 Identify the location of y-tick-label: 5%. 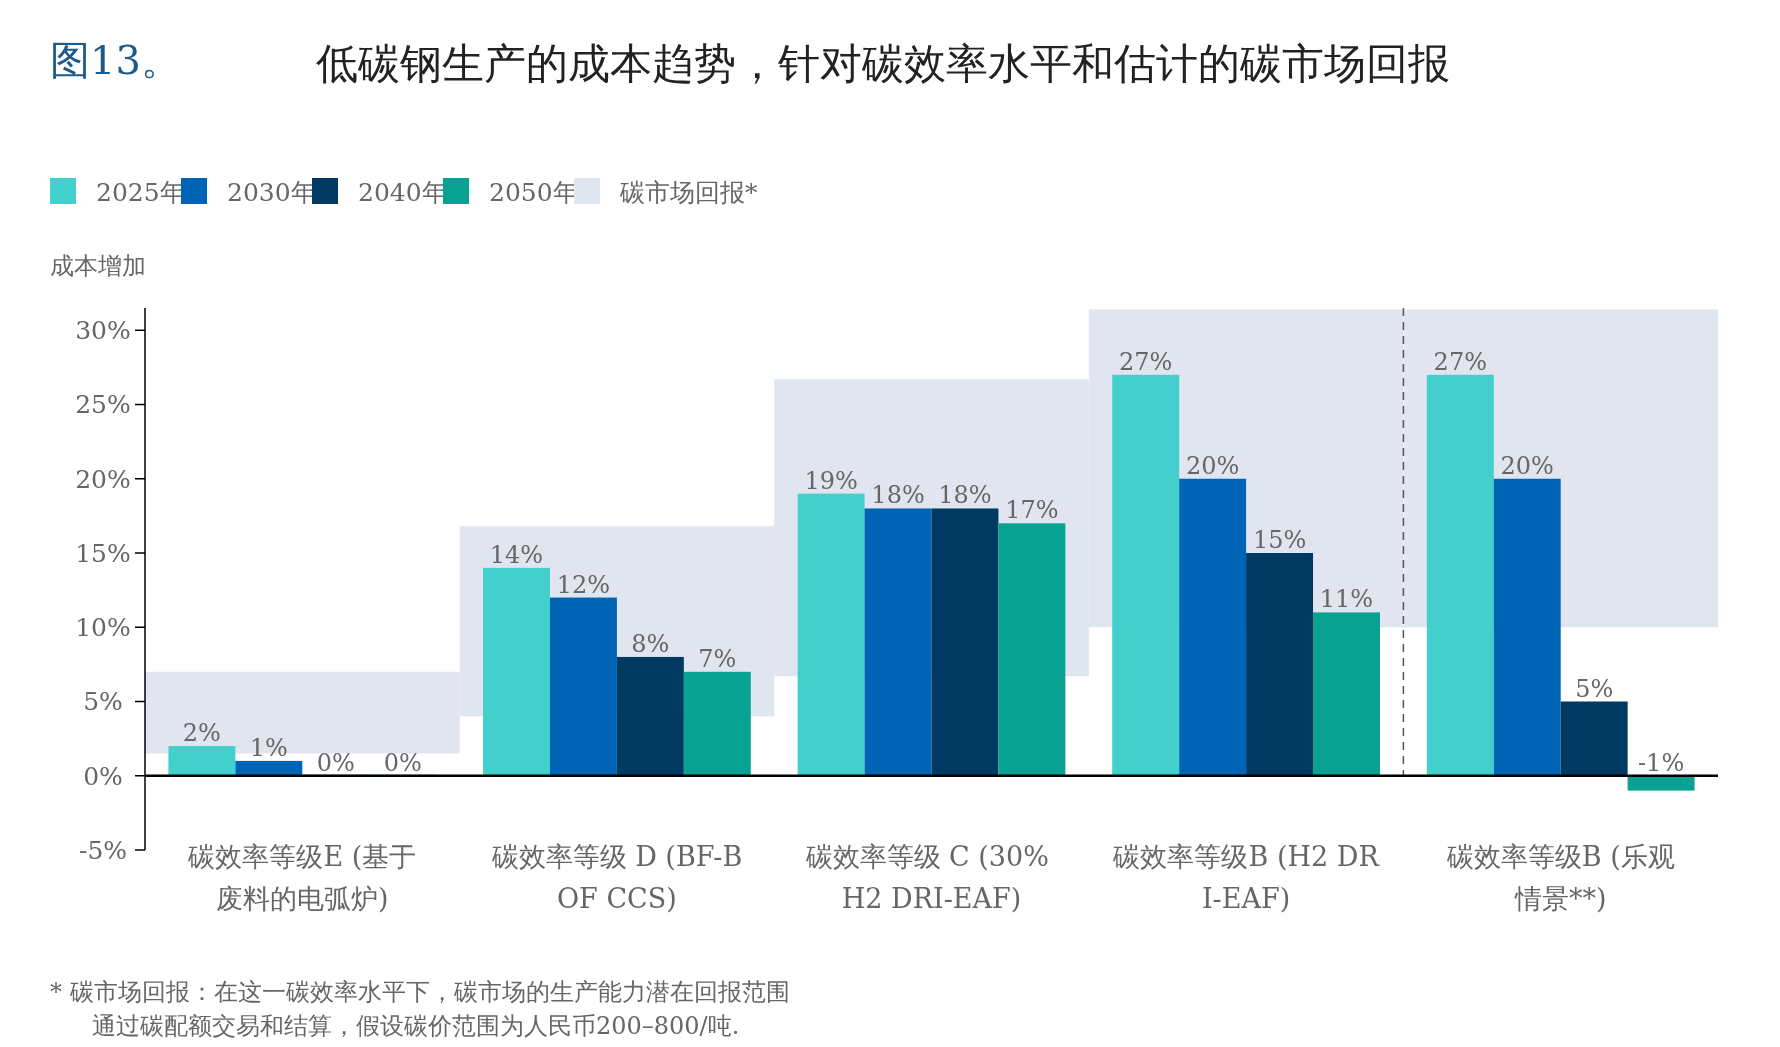
(103, 702).